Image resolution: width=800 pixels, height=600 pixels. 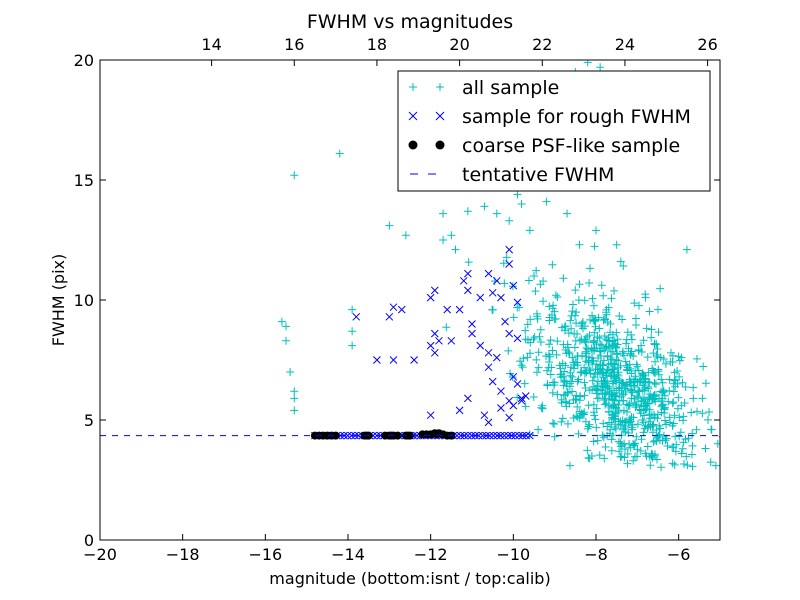 What do you see at coordinates (84, 180) in the screenshot?
I see `y-tick-label: 15` at bounding box center [84, 180].